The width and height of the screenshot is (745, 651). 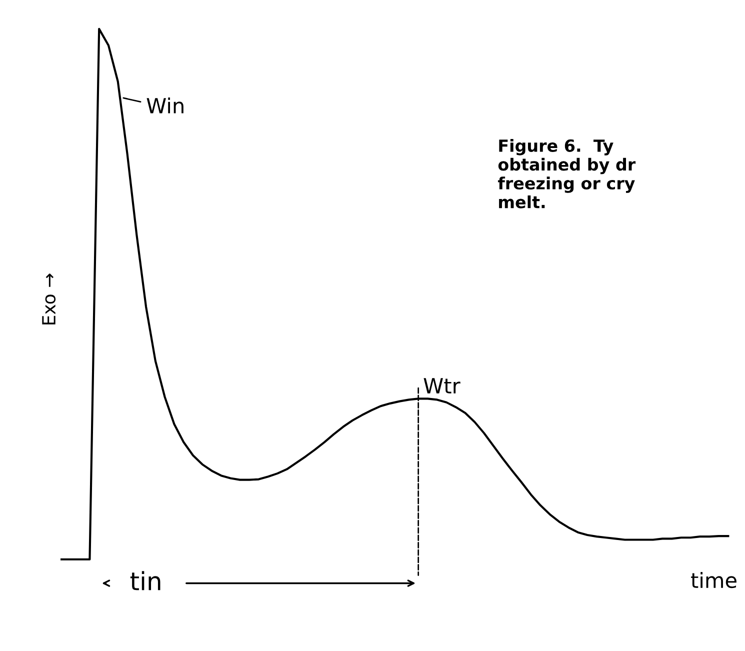 I want to click on annotation: Wtr, so click(x=442, y=386).